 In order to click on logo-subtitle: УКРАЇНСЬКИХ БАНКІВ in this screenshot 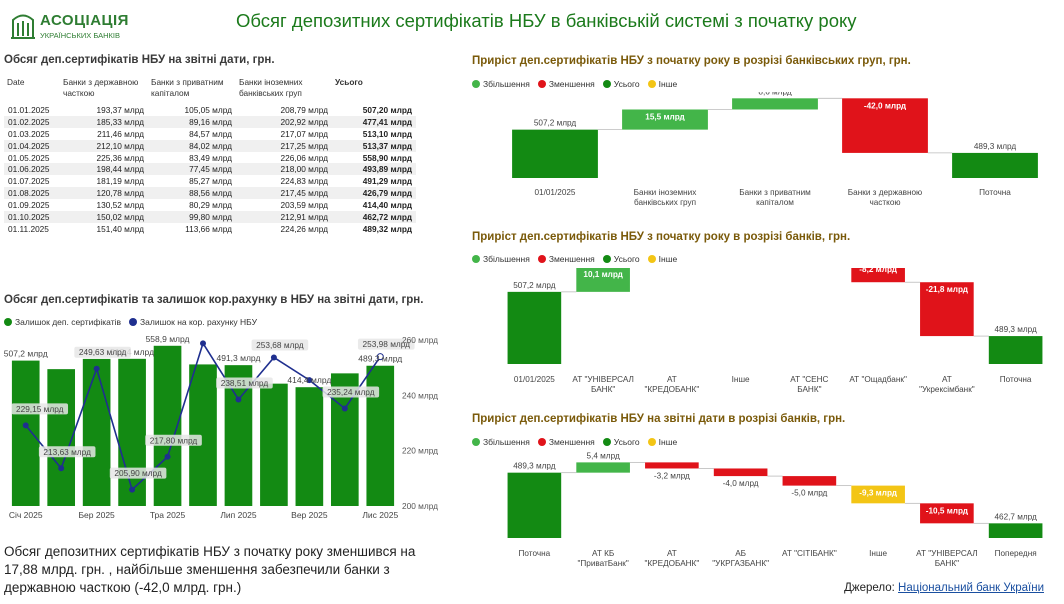, I will do `click(80, 35)`.